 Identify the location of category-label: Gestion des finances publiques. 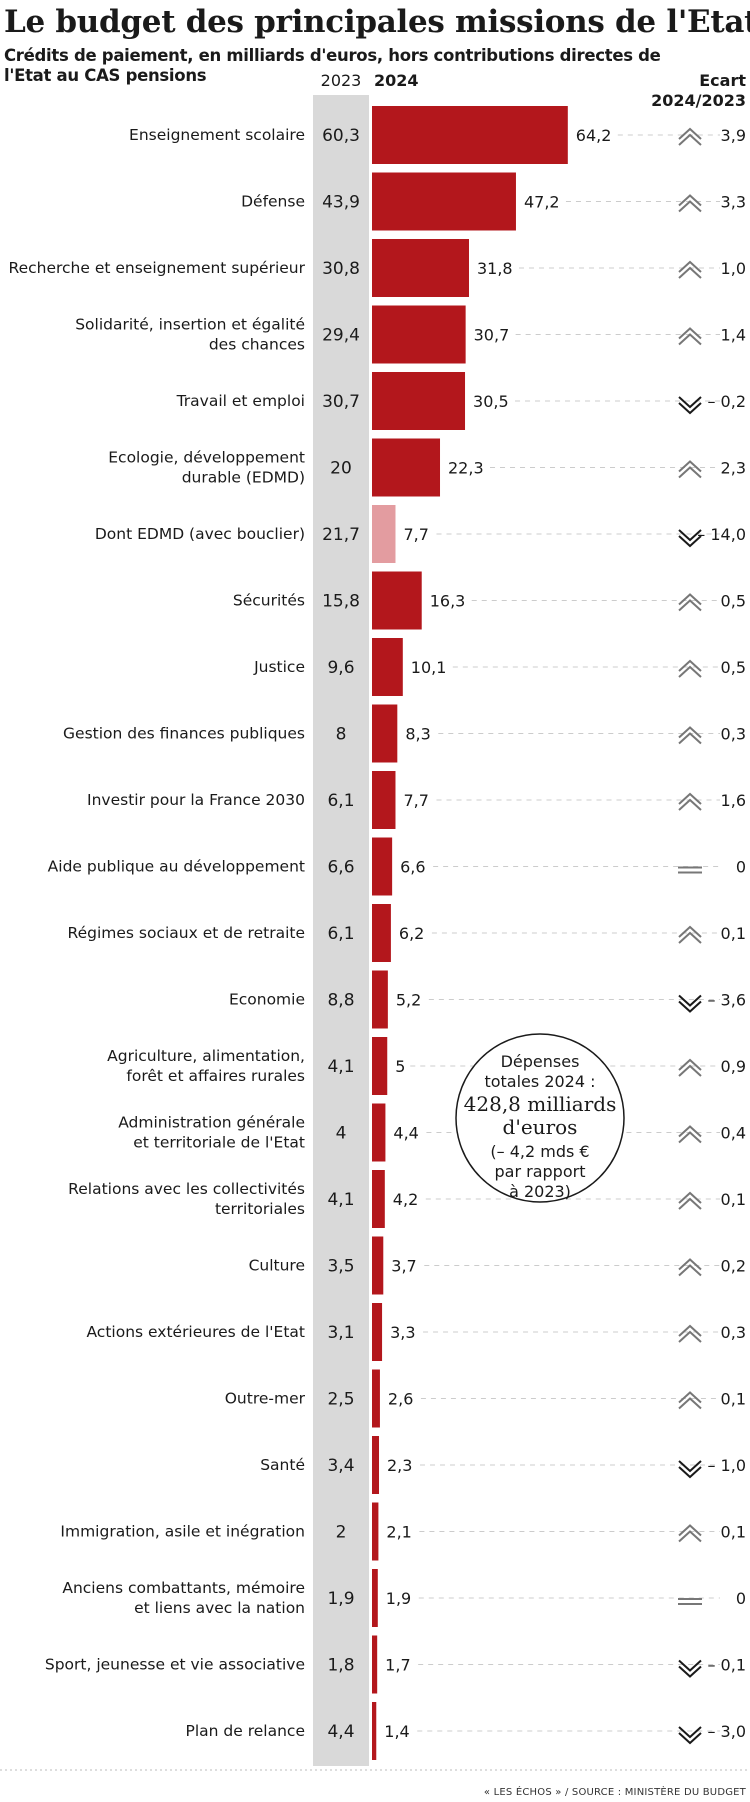
(184, 734).